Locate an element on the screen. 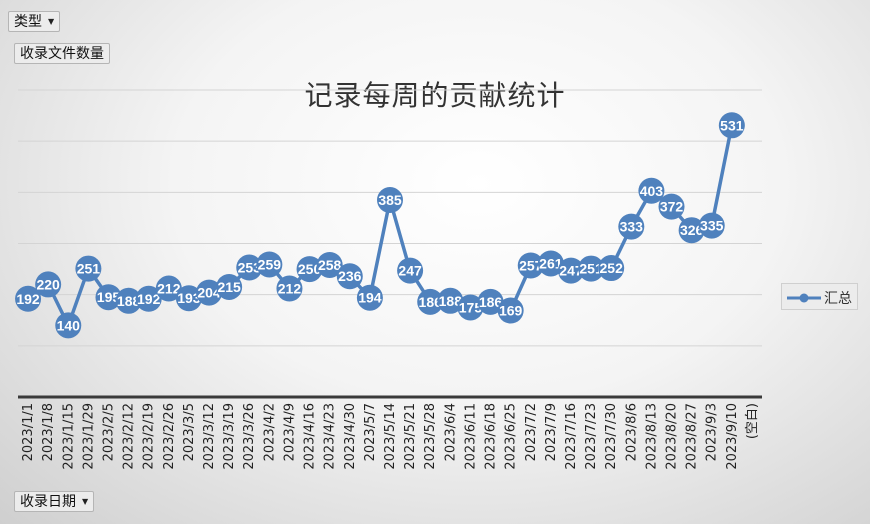  x-tick-label: 2023/3/19 is located at coordinates (229, 436).